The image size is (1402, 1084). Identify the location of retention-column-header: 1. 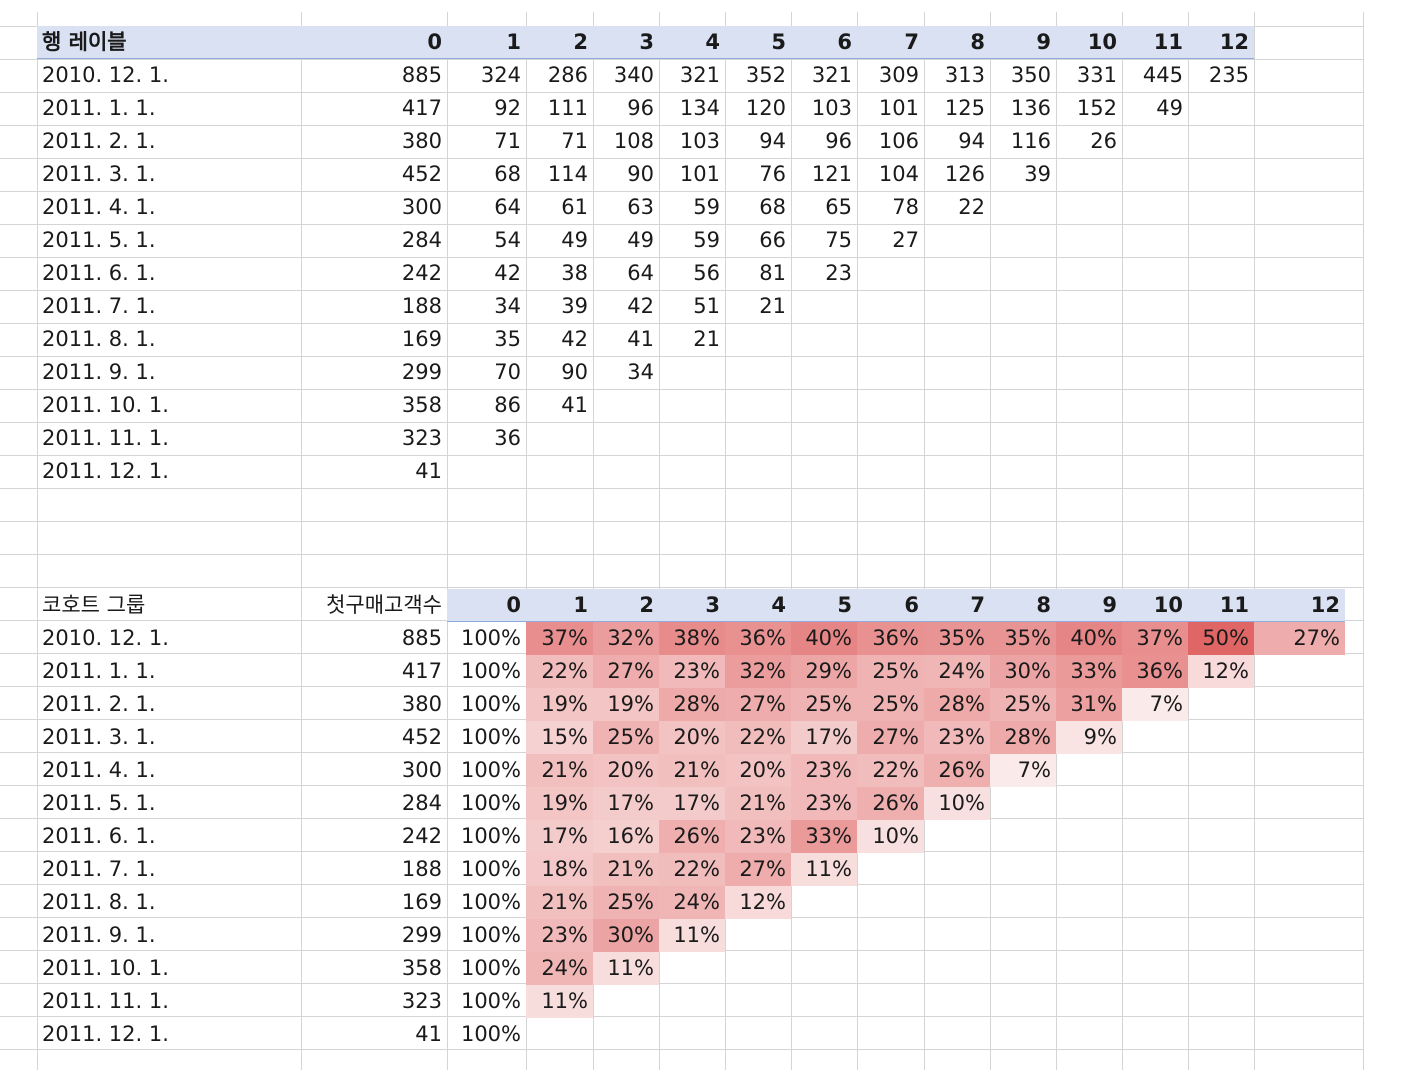
(580, 605).